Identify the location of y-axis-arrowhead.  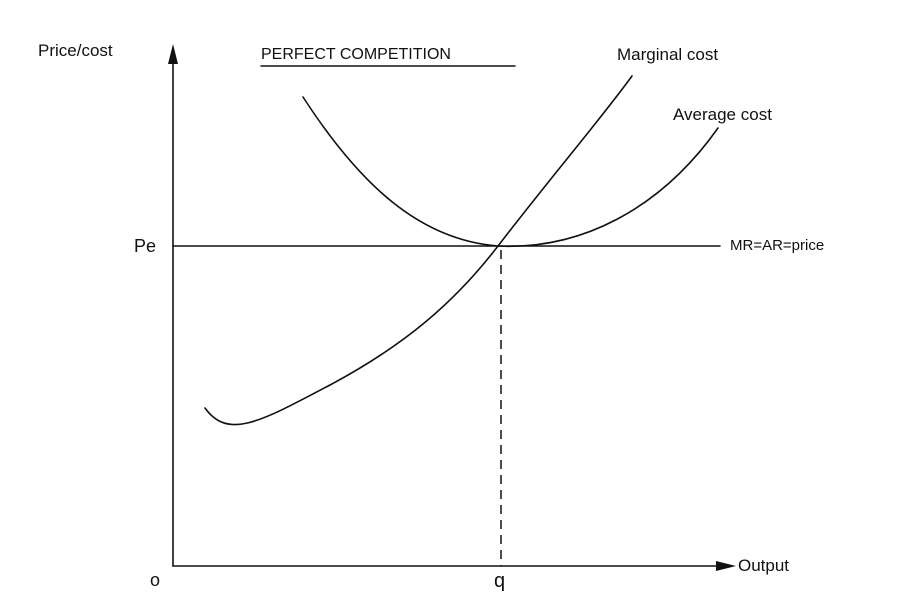
(173, 54).